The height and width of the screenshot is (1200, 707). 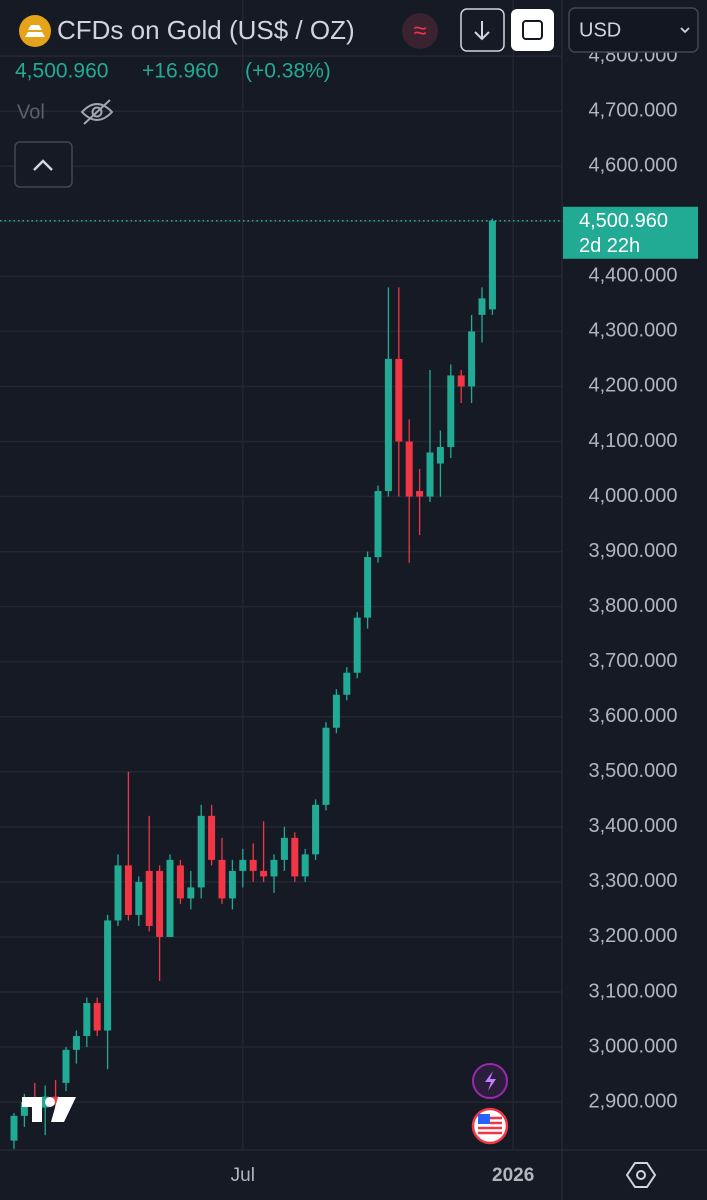 I want to click on overlay: 4,500.960 2d 22h, so click(x=349, y=232).